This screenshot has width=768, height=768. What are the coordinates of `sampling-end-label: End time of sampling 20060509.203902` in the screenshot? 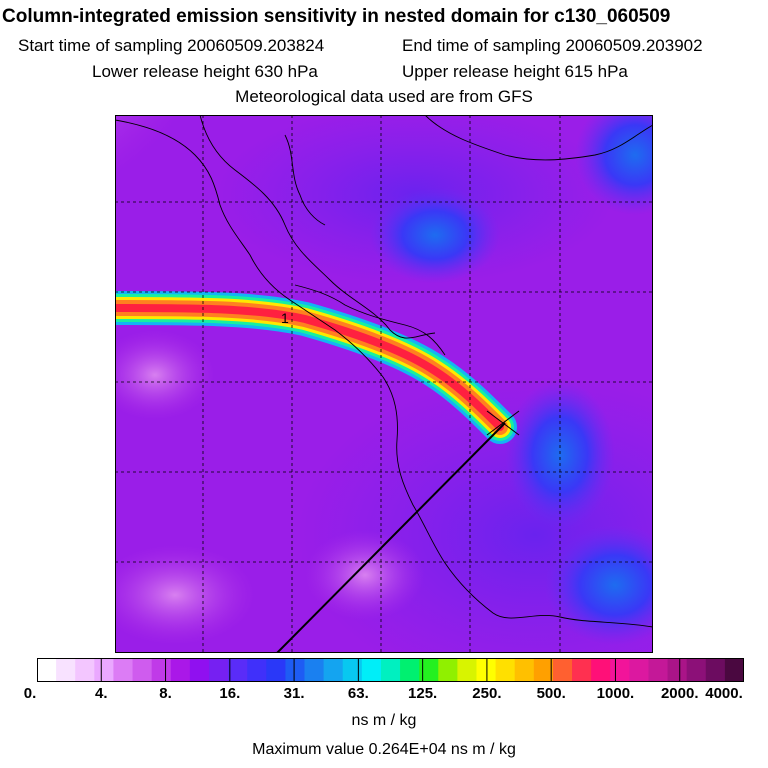 It's located at (552, 45).